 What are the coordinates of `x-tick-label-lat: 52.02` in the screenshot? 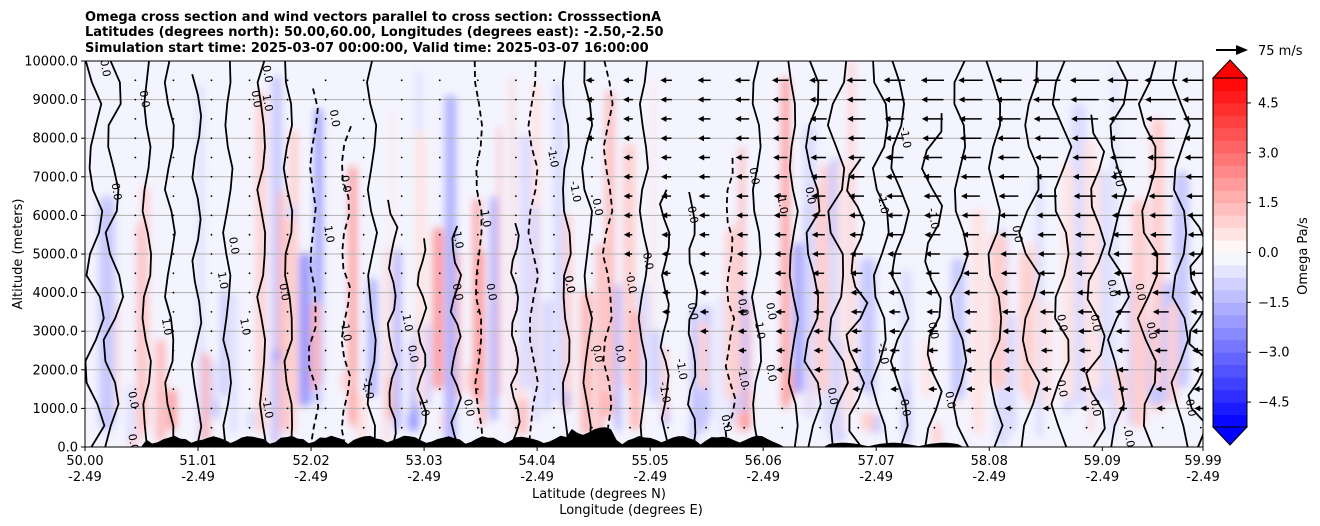 It's located at (310, 461).